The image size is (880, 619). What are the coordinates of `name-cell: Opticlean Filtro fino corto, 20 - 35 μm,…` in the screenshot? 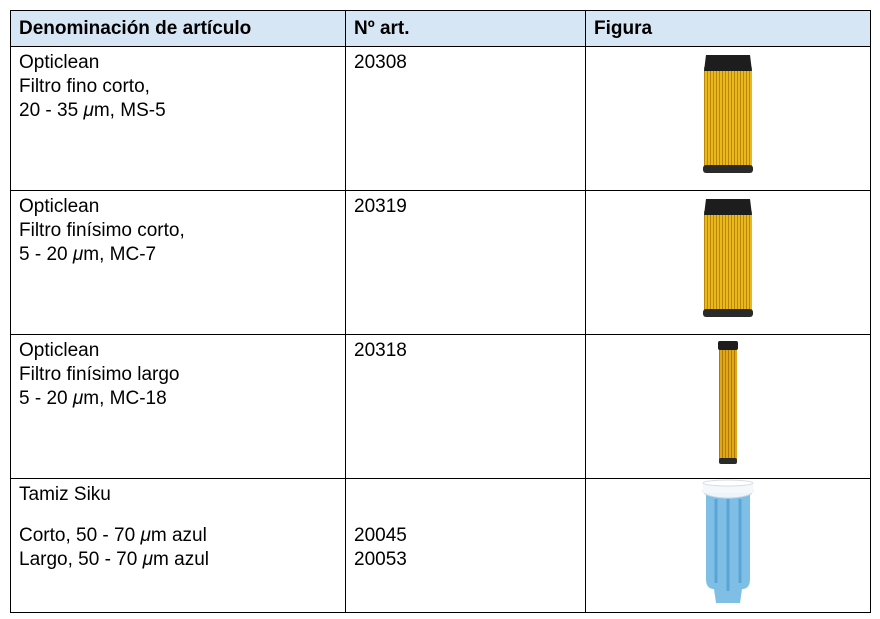 It's located at (178, 118).